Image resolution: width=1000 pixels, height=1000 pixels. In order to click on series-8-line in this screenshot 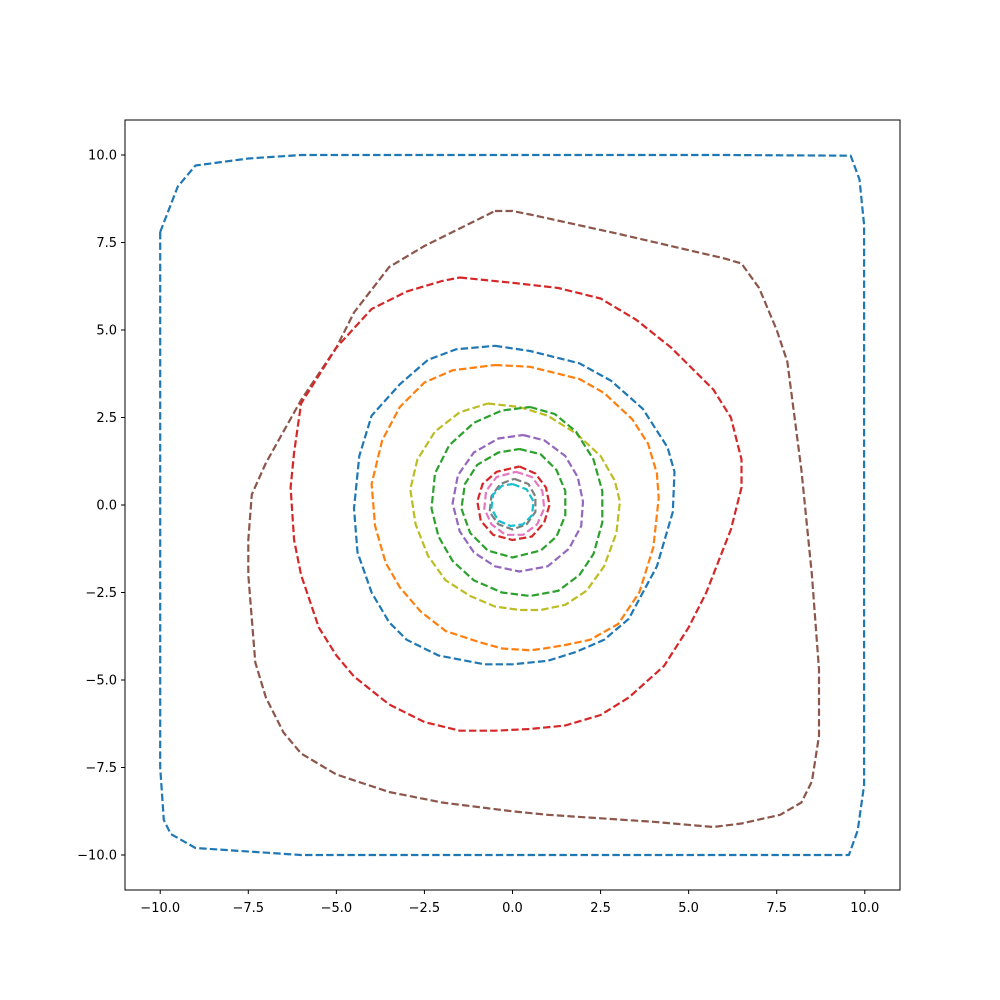, I will do `click(518, 503)`.